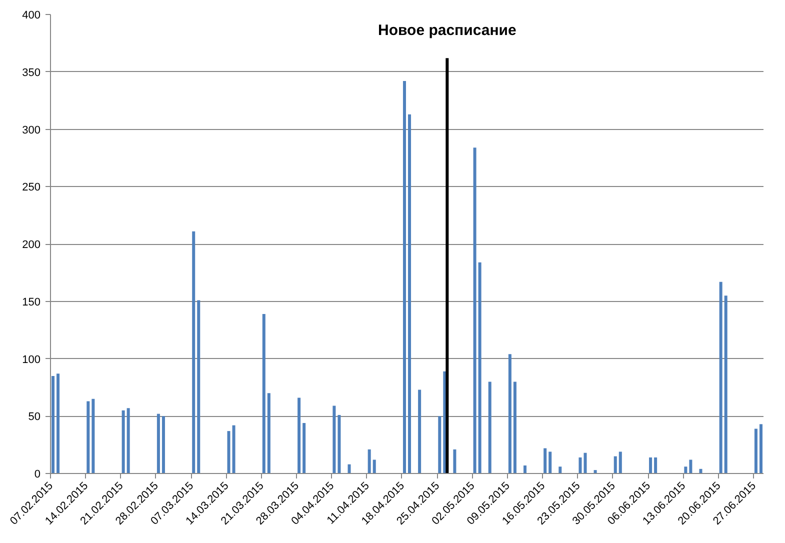 The image size is (785, 543). I want to click on y-tick-label: 400, so click(31, 16).